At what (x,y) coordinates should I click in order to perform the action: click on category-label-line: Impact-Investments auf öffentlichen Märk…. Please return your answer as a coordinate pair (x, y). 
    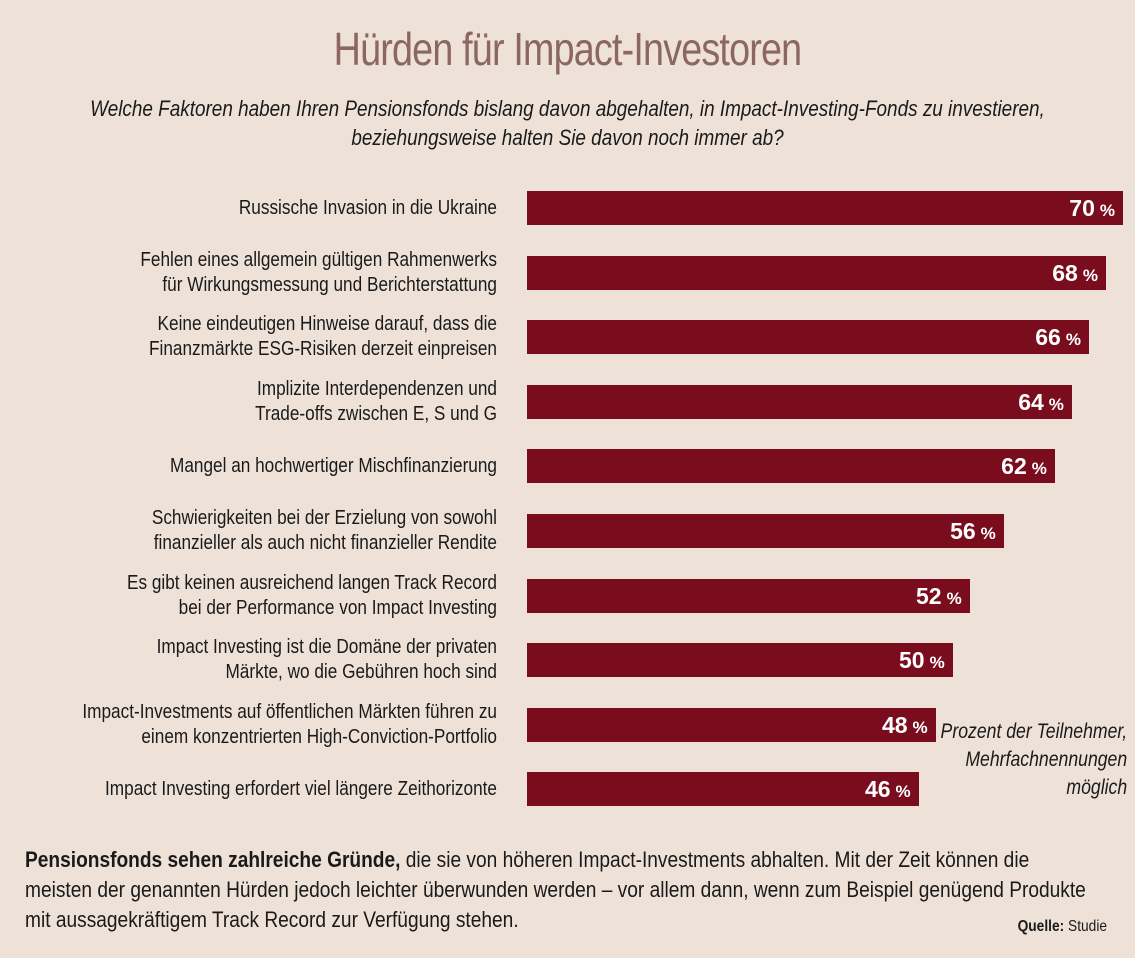
    Looking at the image, I should click on (289, 711).